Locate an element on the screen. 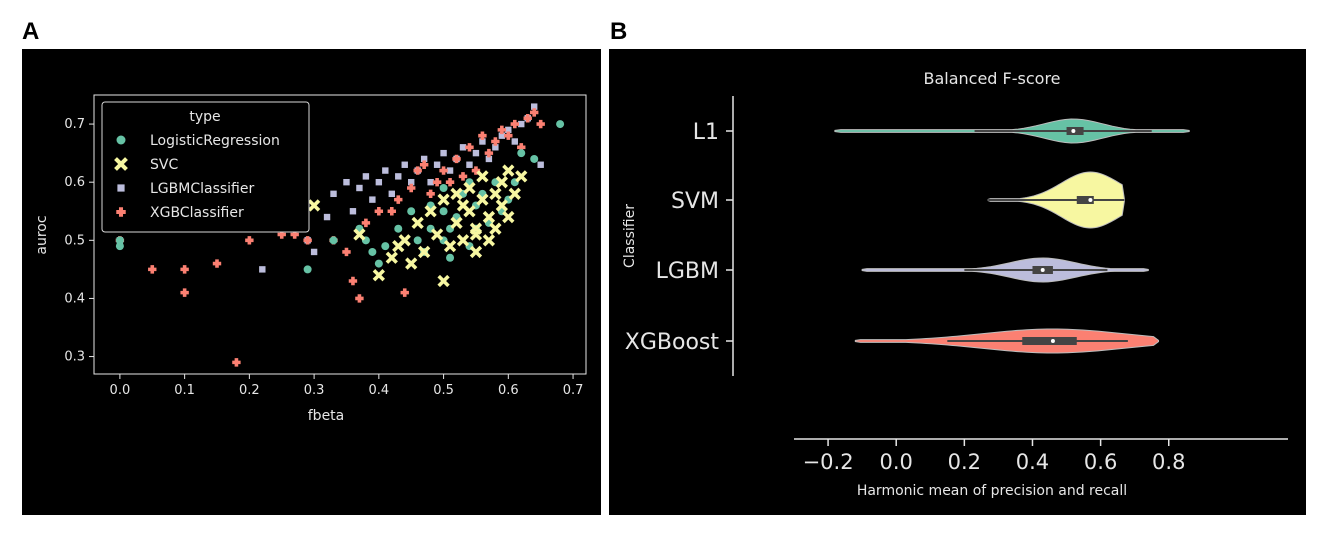 This screenshot has width=1327, height=534. panel-b-label: B is located at coordinates (619, 31).